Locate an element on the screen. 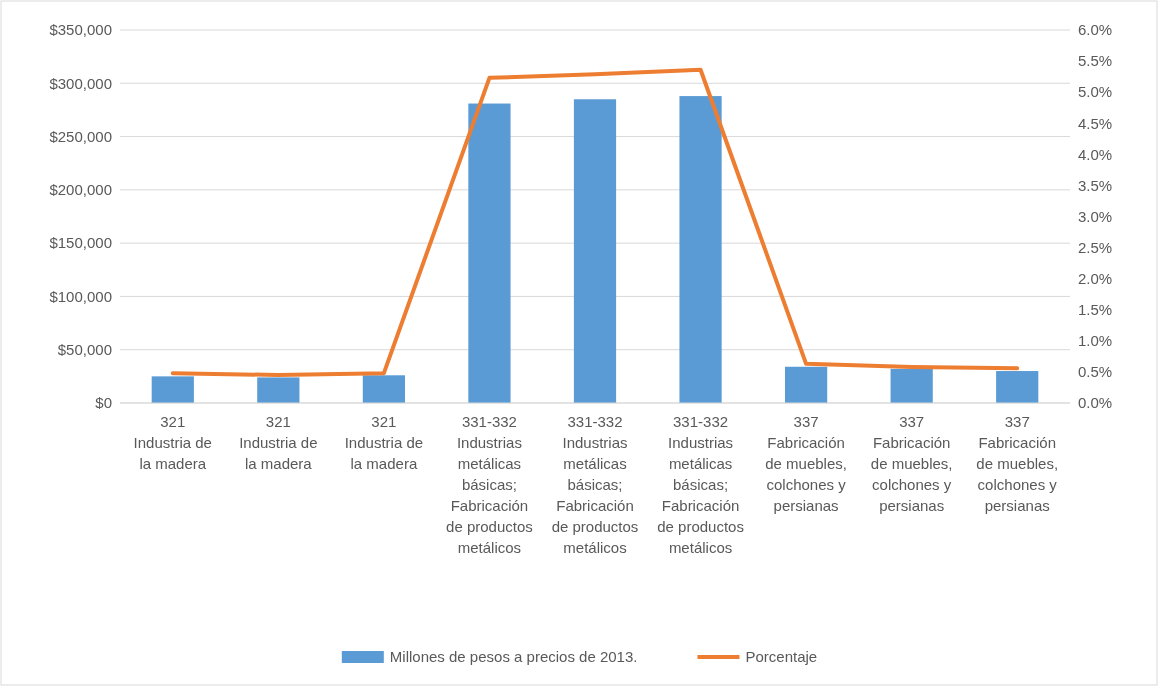  y-tick-label: $300,000 is located at coordinates (80, 83).